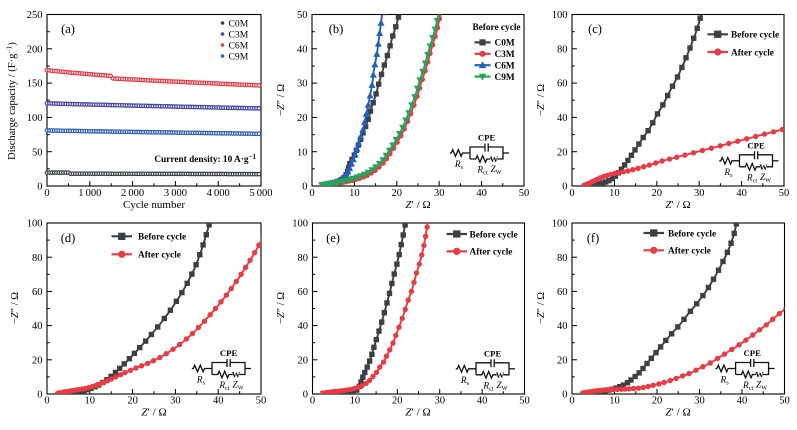  I want to click on svg-text: 200, so click(35, 49).